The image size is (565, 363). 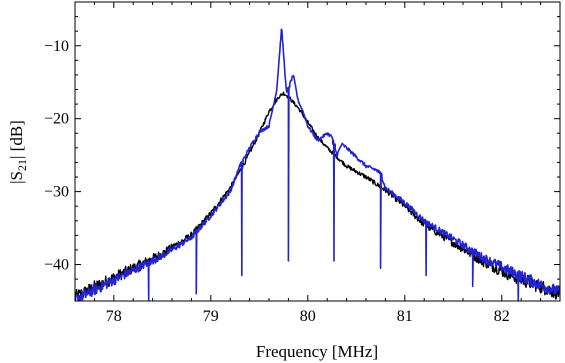 I want to click on y-tick-label: −20, so click(x=56, y=119).